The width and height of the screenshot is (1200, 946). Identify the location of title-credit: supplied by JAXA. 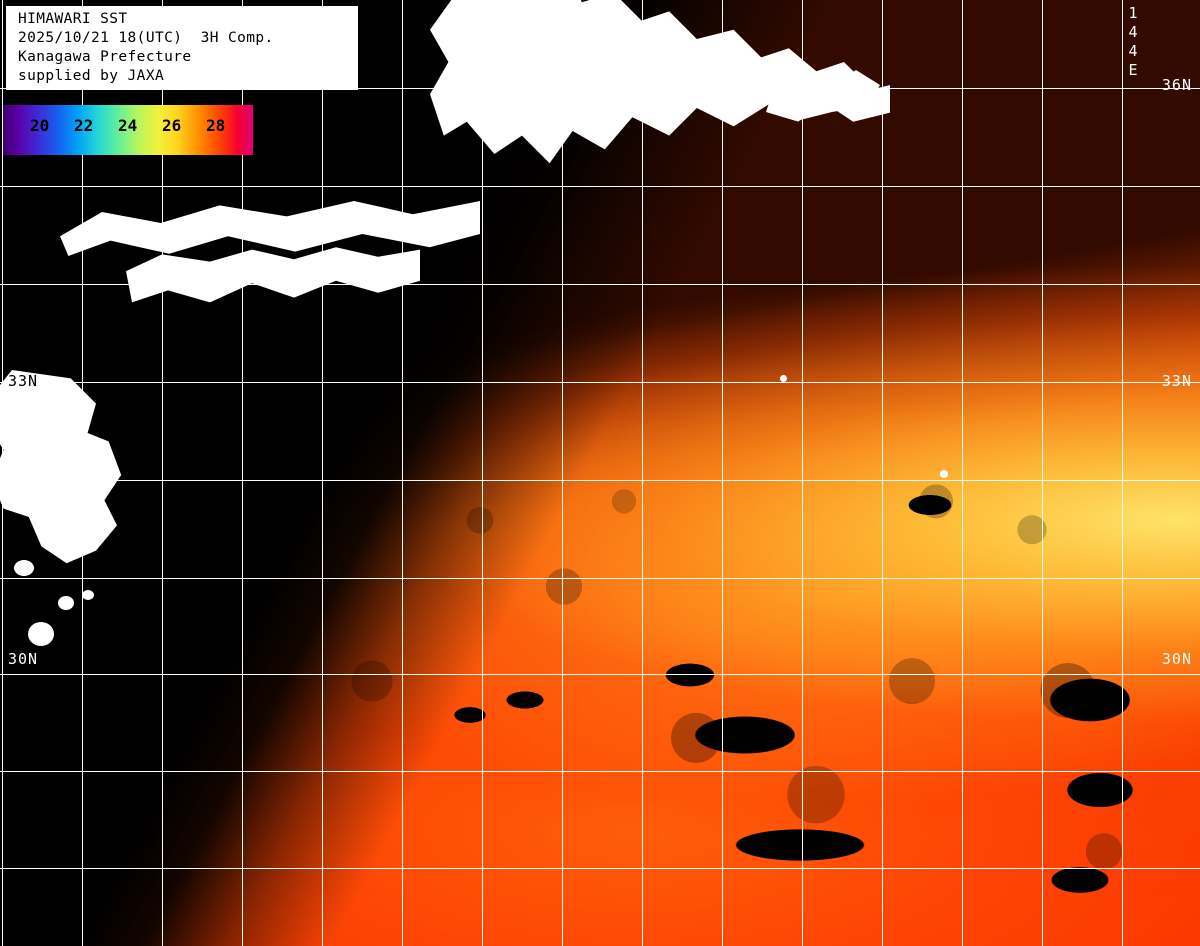
(91, 76).